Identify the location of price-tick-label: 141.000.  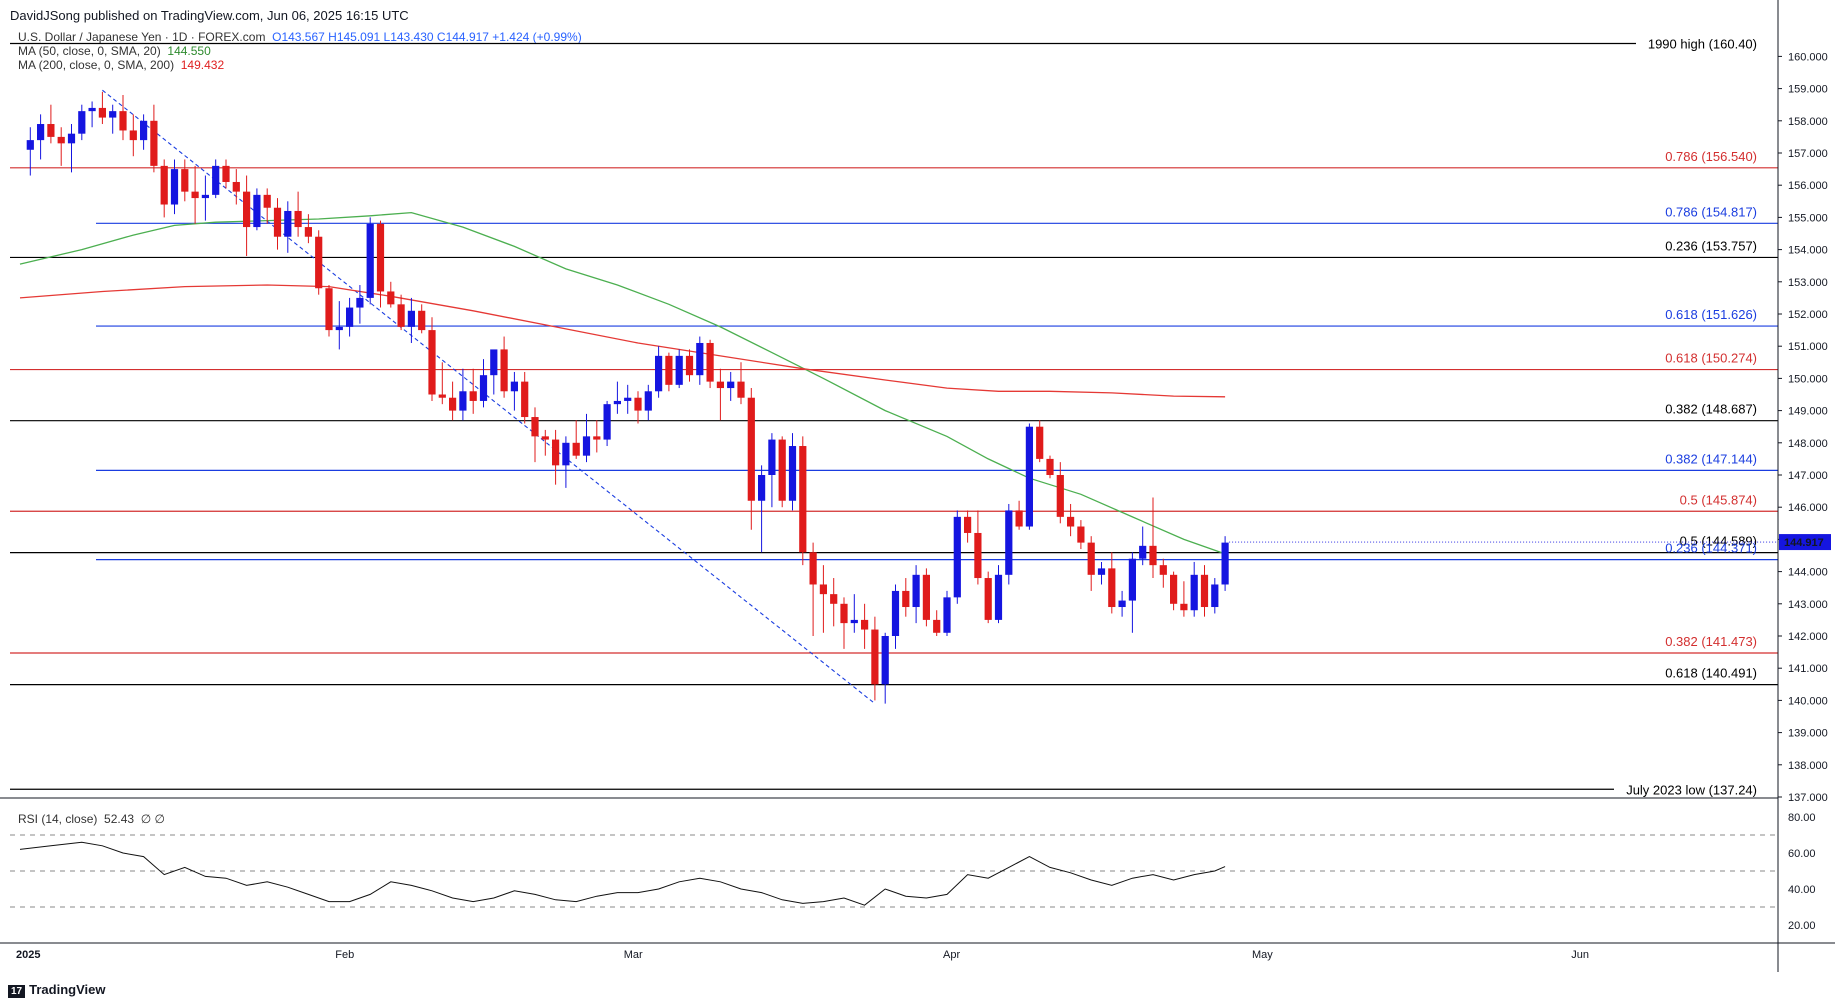
(1808, 669).